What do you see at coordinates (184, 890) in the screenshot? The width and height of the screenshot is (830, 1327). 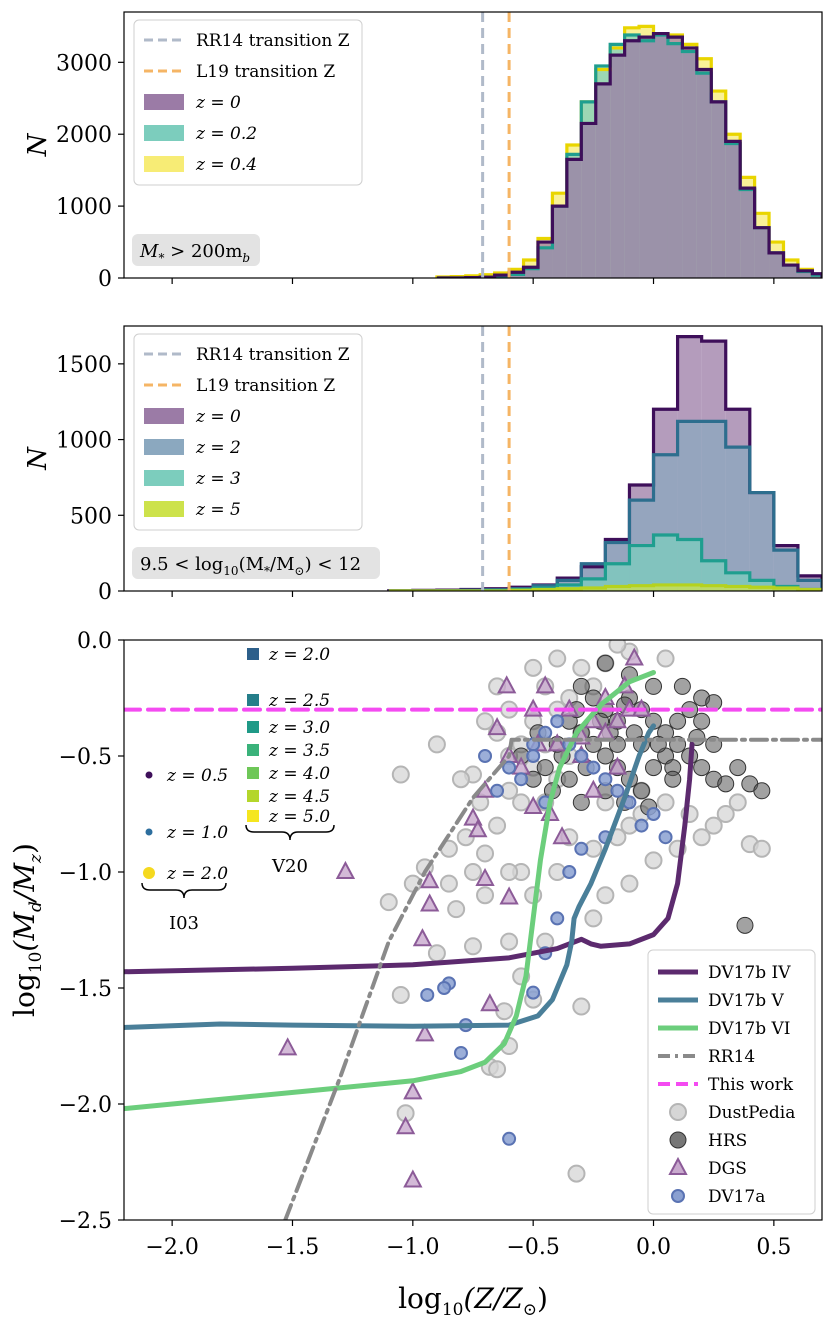 I see `i03-brace` at bounding box center [184, 890].